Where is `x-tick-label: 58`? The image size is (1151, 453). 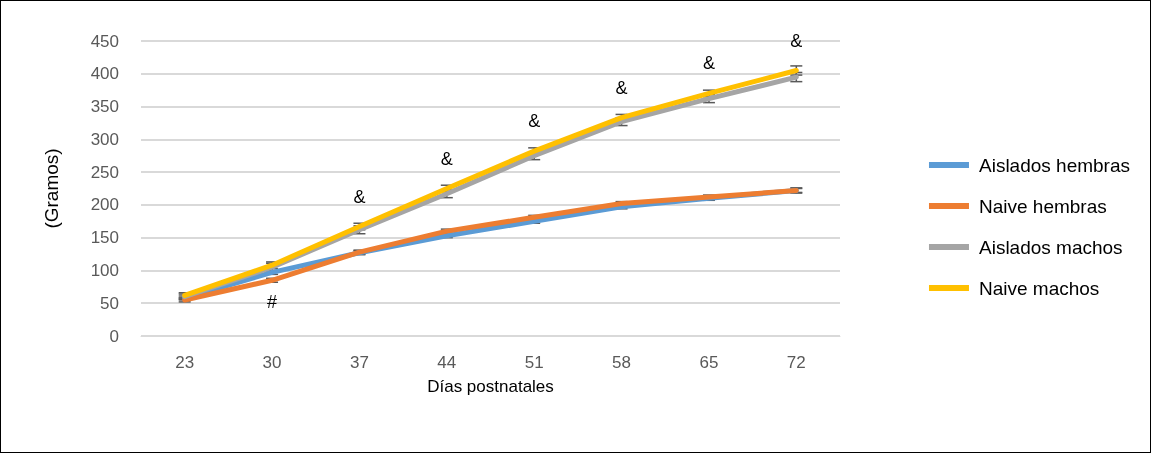
x-tick-label: 58 is located at coordinates (622, 362).